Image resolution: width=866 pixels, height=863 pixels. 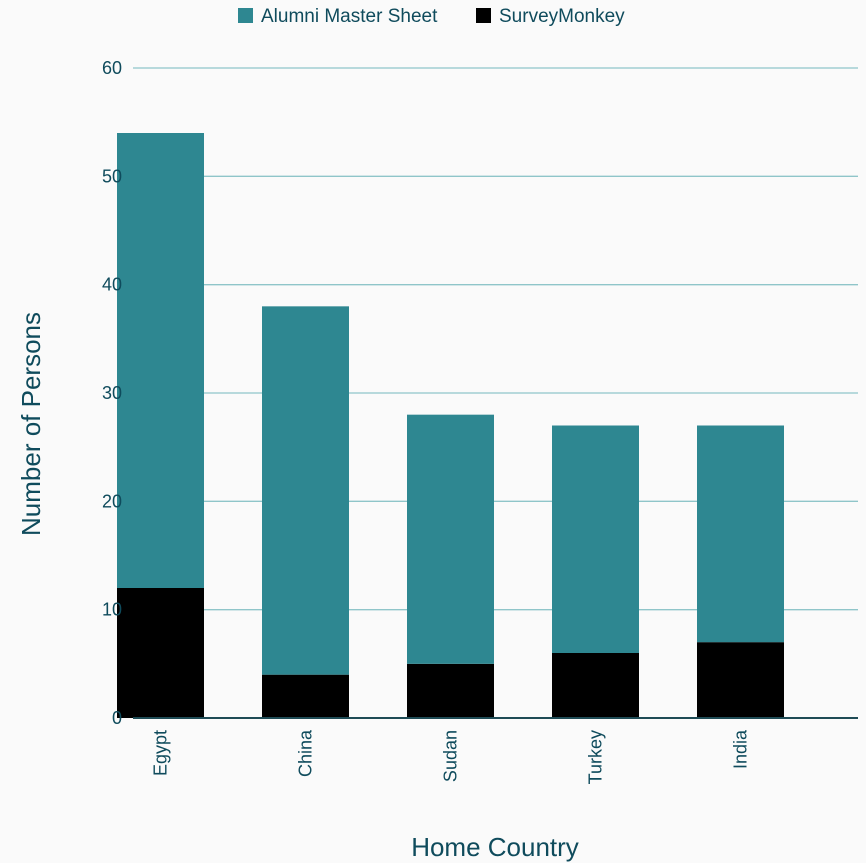 I want to click on y-tick-label: 30, so click(x=112, y=393).